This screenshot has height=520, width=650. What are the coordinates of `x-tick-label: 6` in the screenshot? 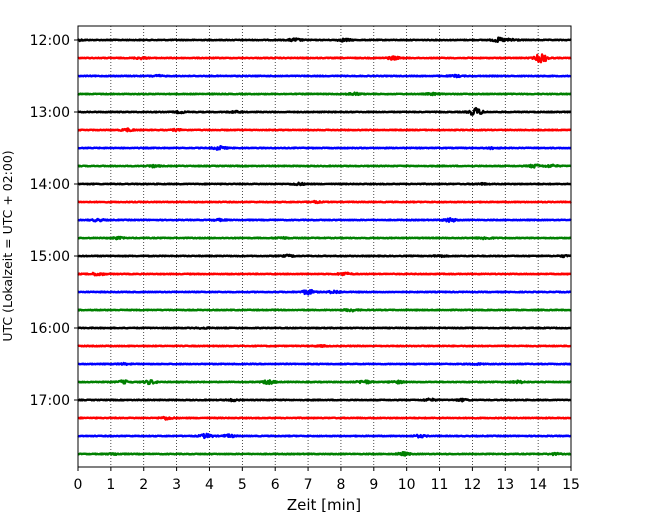 It's located at (275, 485).